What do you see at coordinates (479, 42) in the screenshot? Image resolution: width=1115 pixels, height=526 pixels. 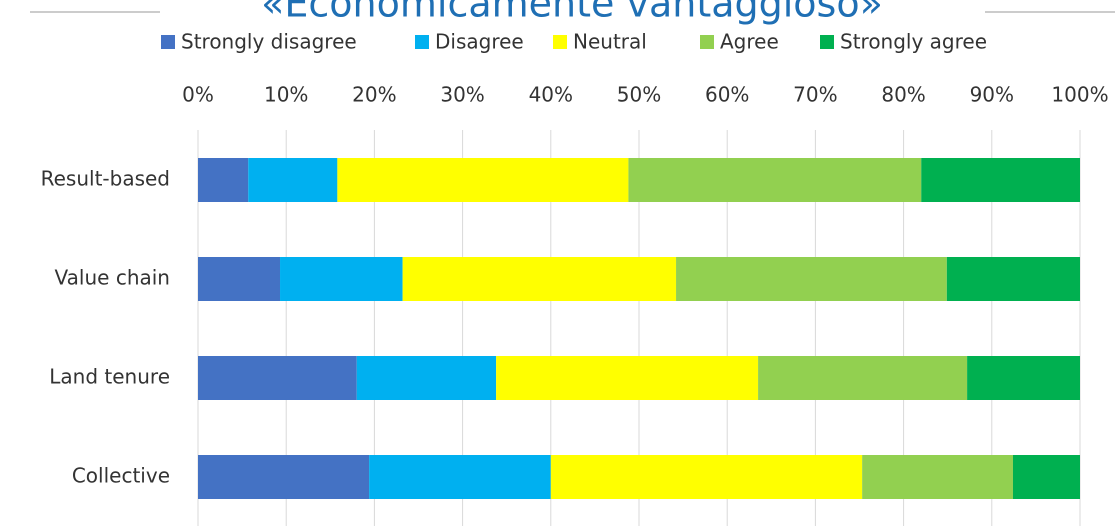 I see `legend-label: Disagree` at bounding box center [479, 42].